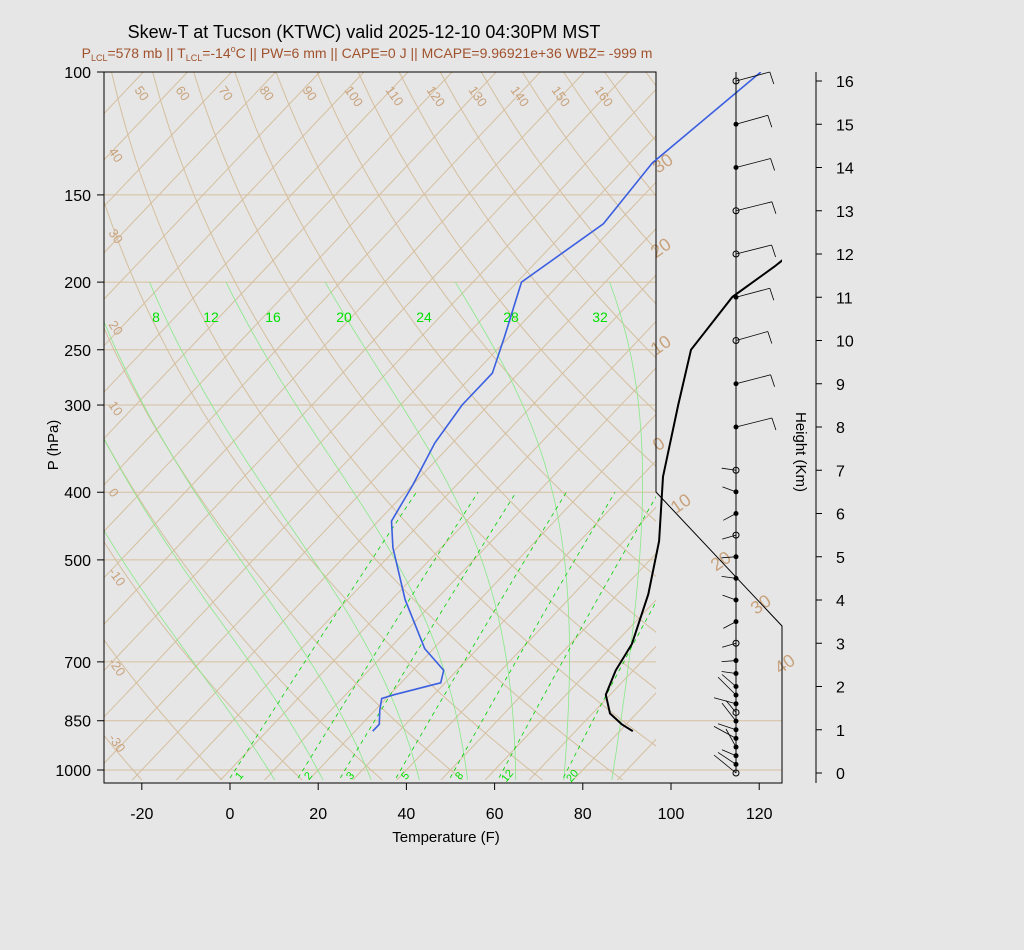 This screenshot has width=1024, height=950. I want to click on height-tick-label: 6, so click(840, 515).